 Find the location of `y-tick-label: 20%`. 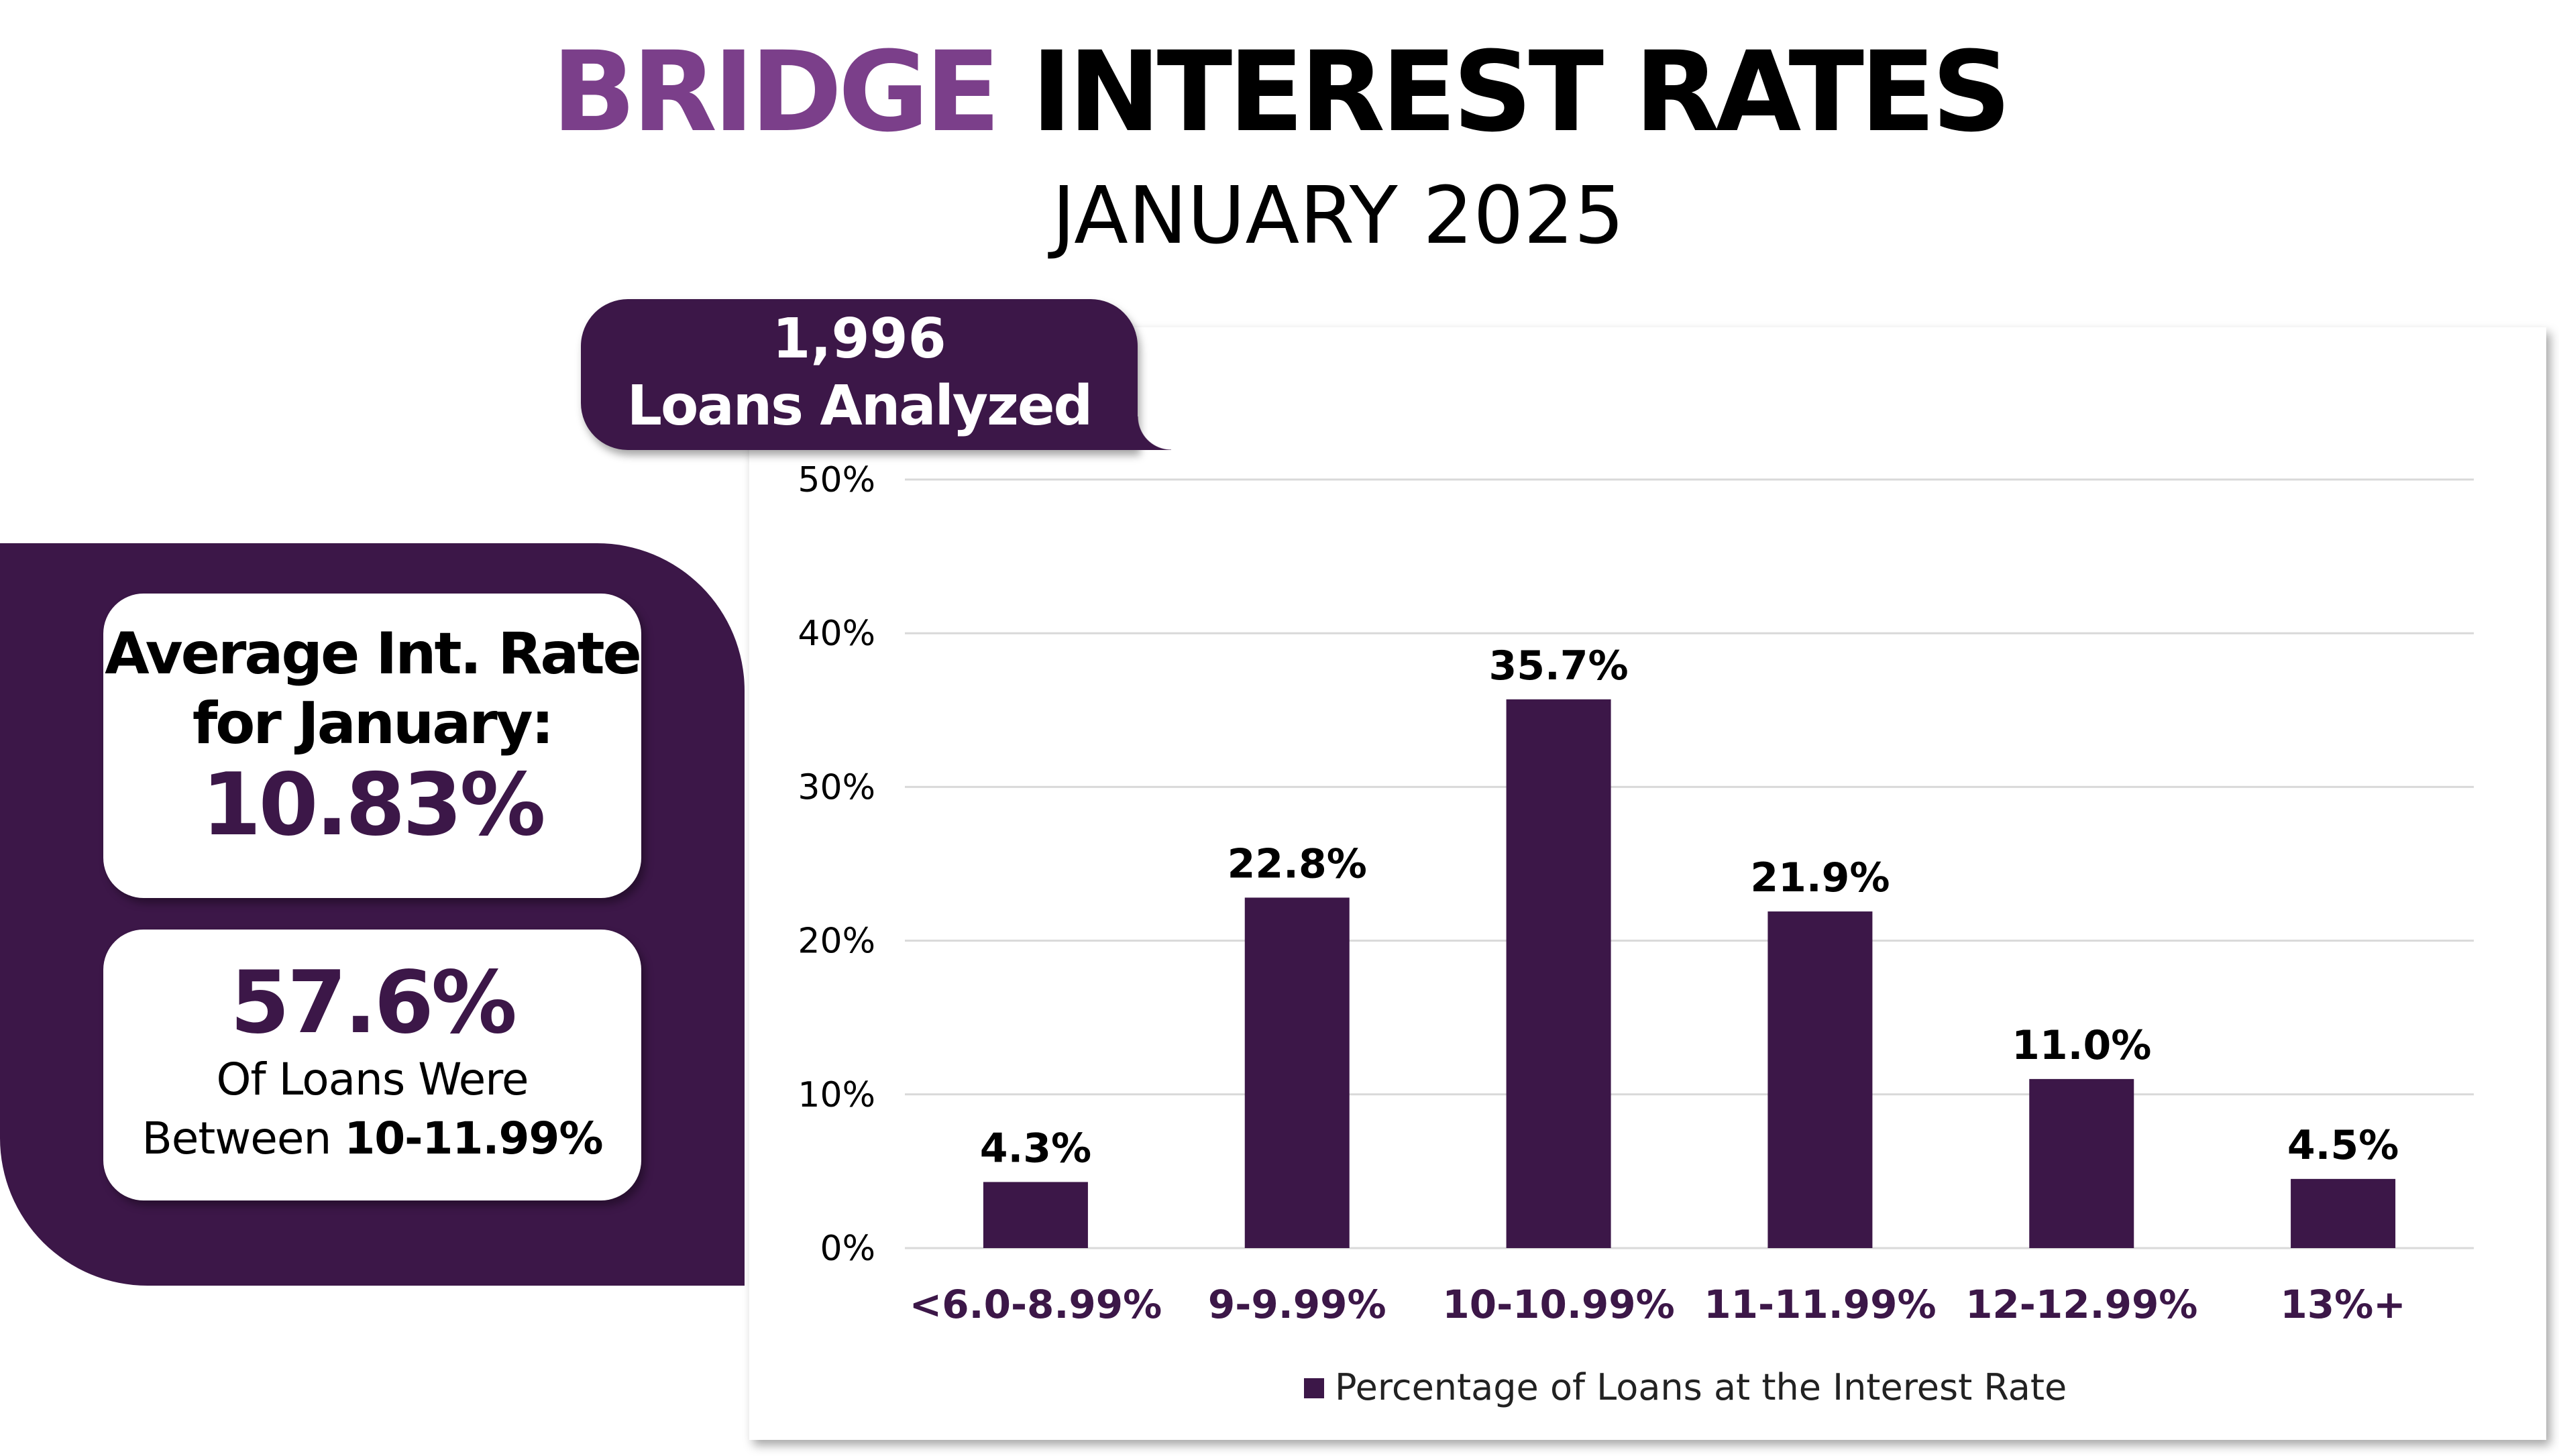

y-tick-label: 20% is located at coordinates (836, 941).